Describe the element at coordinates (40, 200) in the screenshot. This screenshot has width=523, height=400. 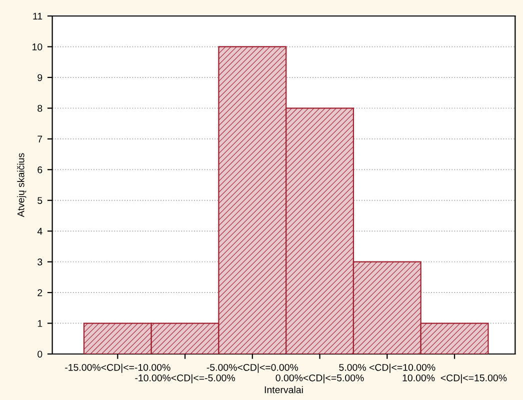
I see `y-tick-label: 5` at that location.